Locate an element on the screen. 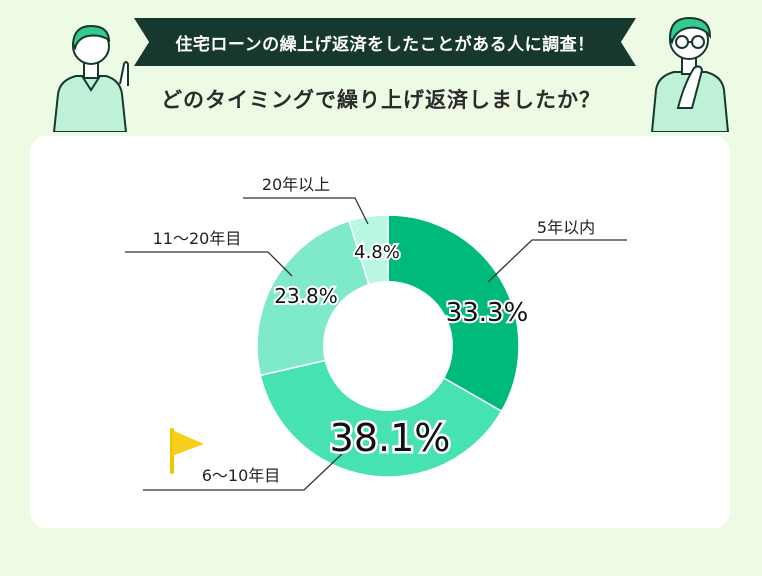 Image resolution: width=762 pixels, height=576 pixels. value-label-20年以上: 4.8% is located at coordinates (377, 252).